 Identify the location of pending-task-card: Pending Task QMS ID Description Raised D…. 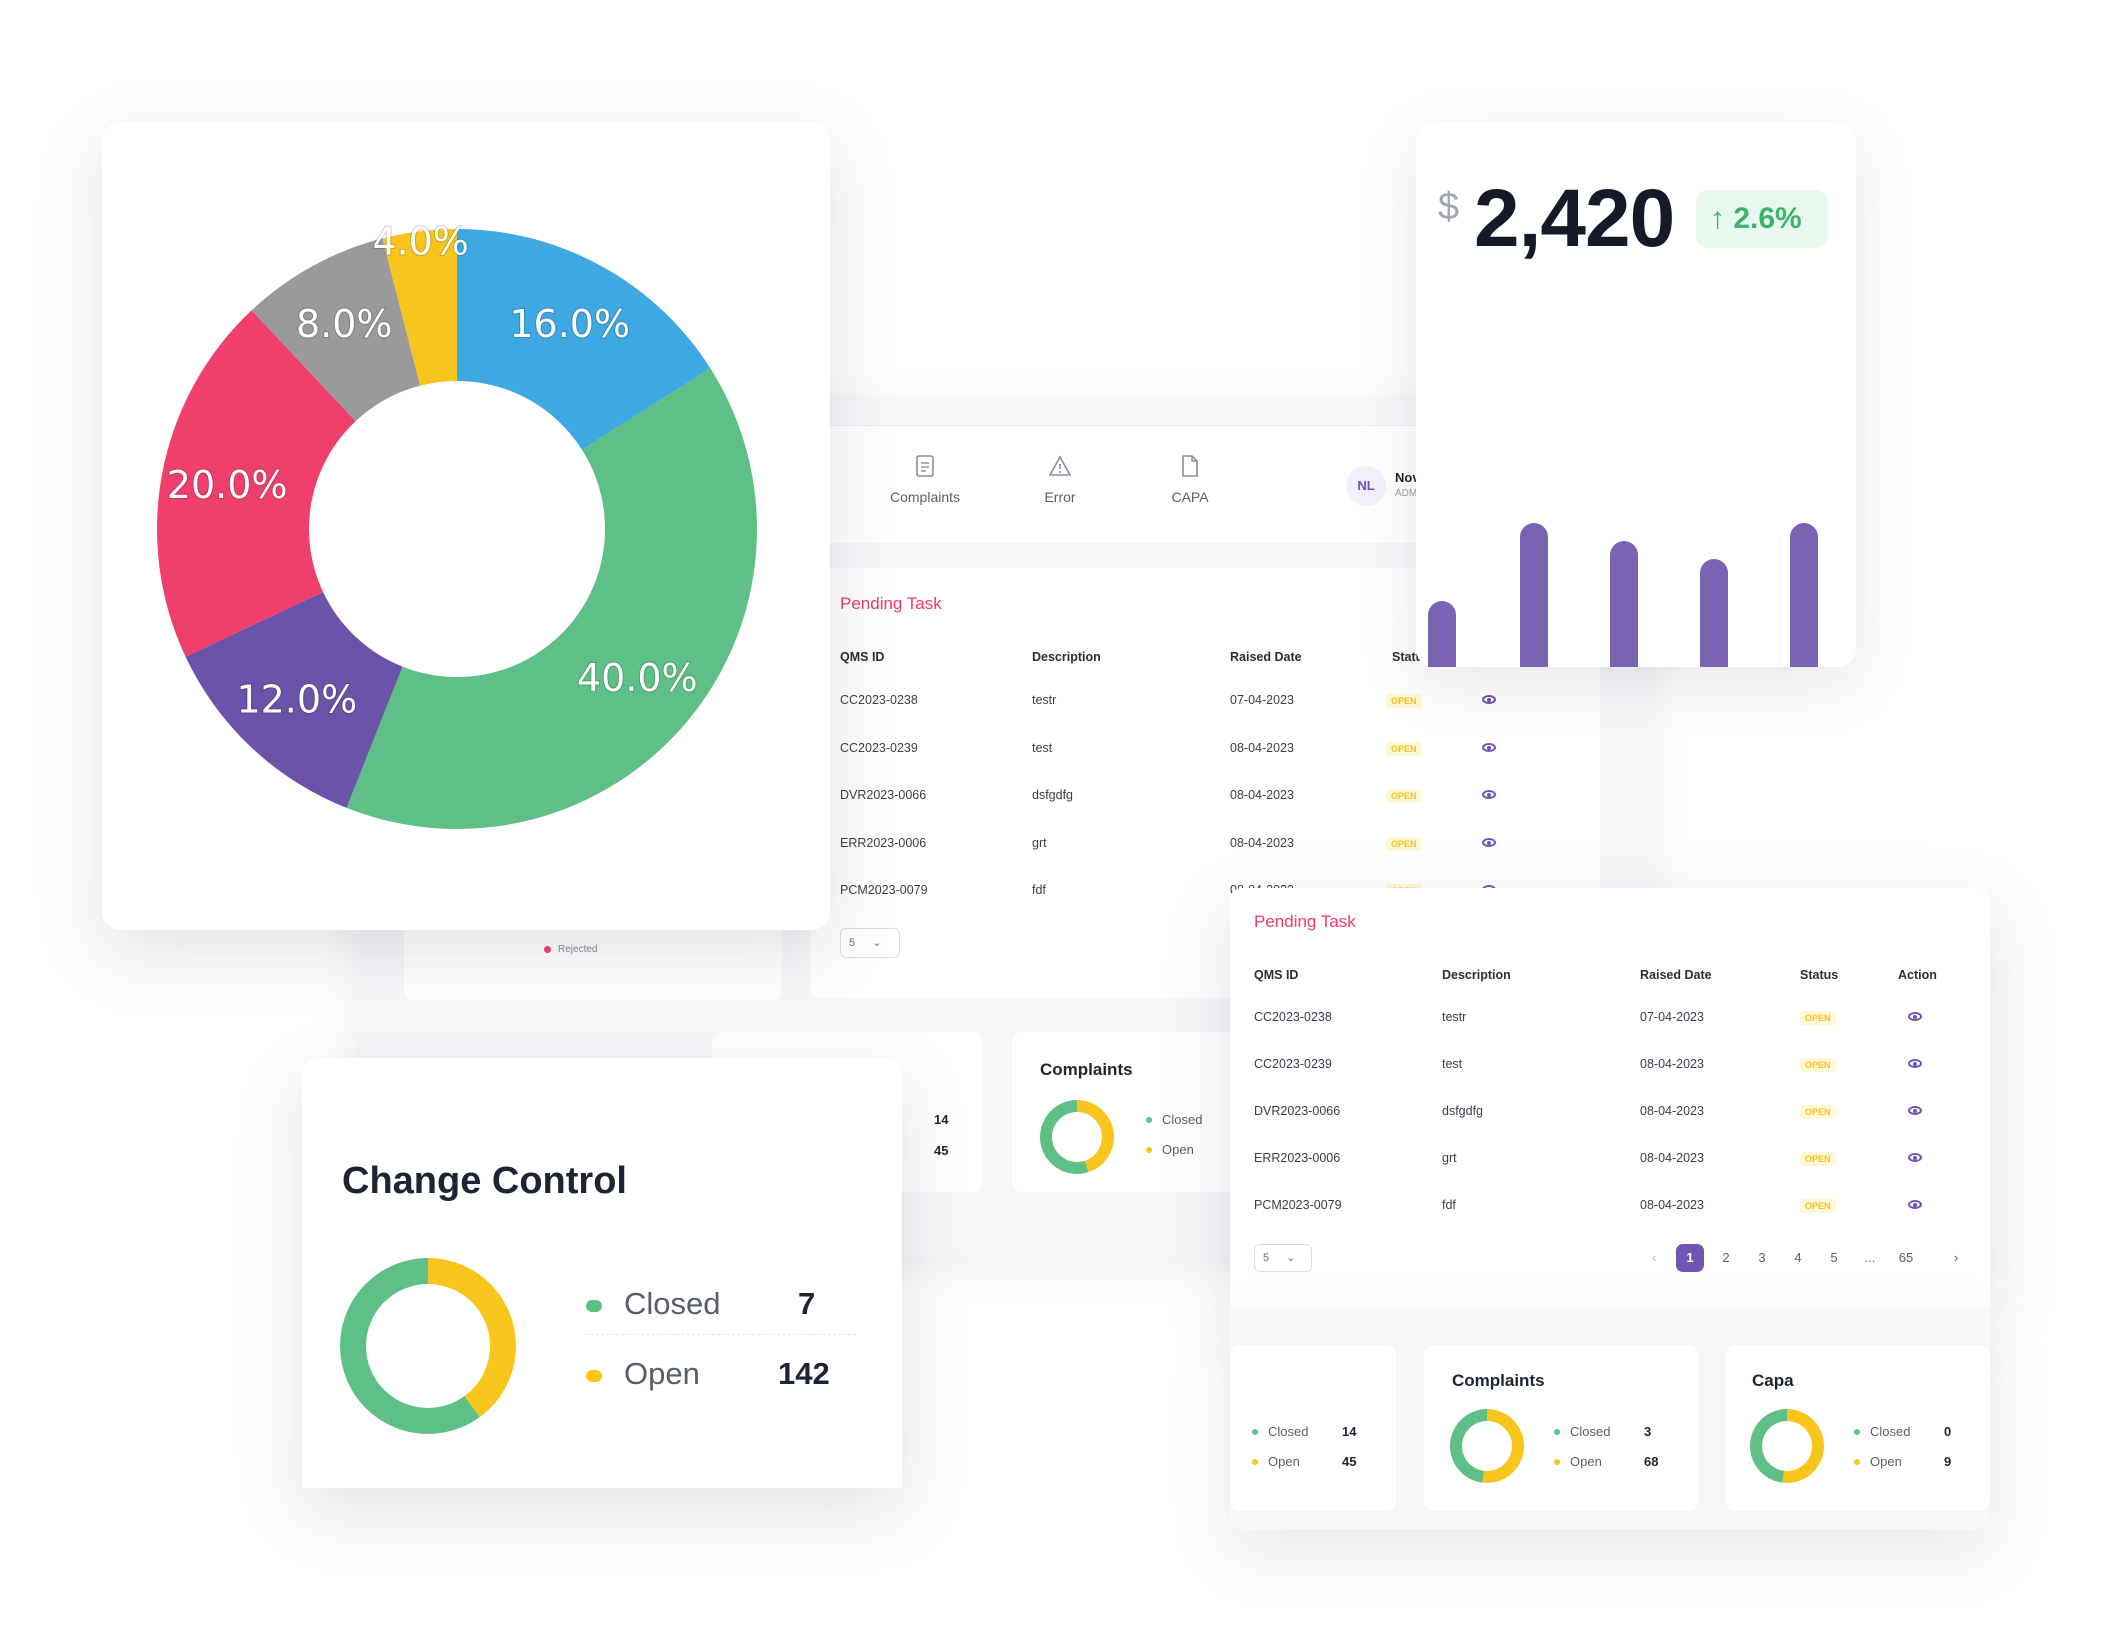
(1610, 1098).